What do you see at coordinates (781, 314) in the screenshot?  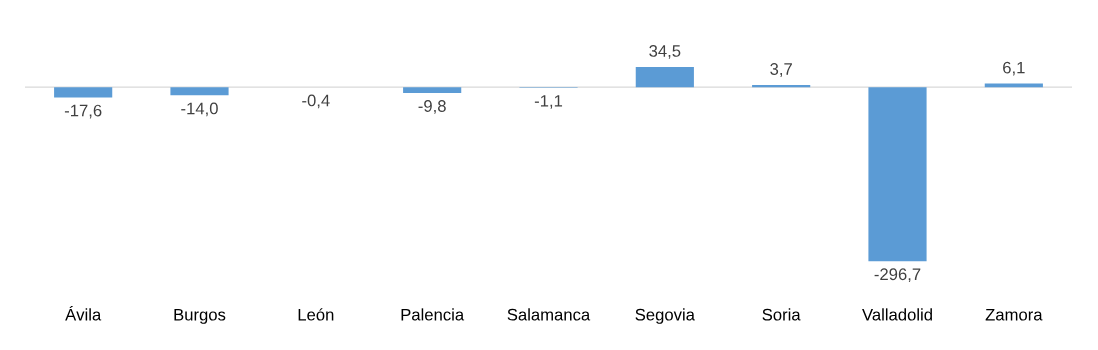 I see `x-tick-label: Soria` at bounding box center [781, 314].